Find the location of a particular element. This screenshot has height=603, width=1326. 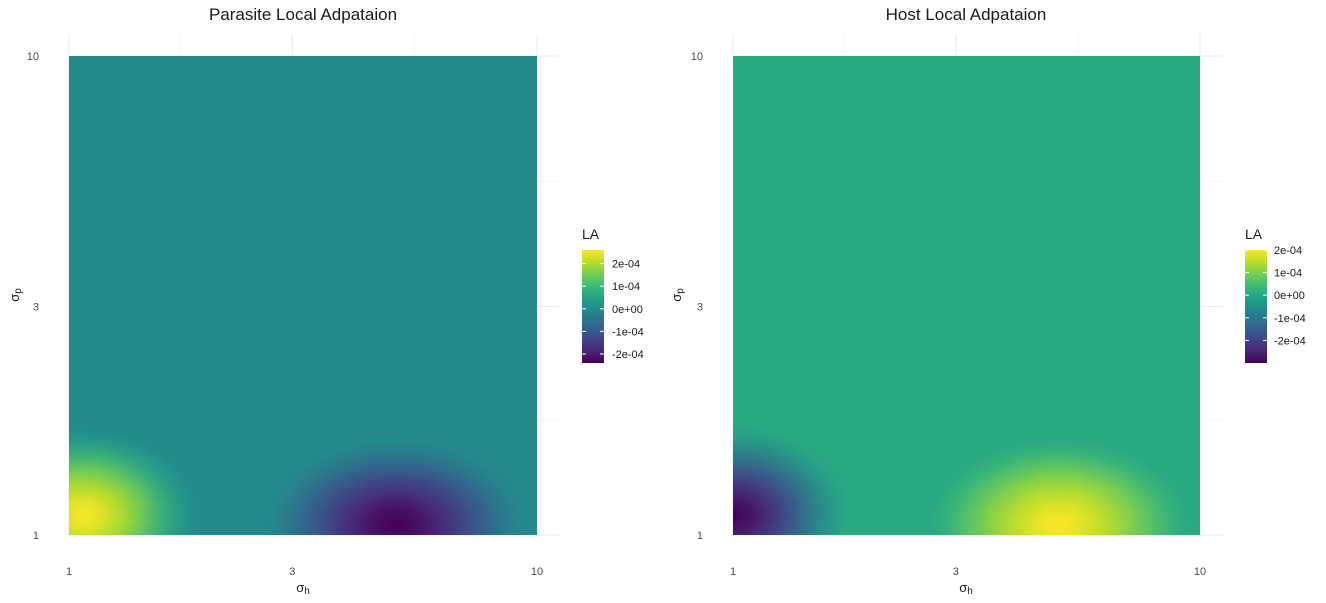

chart-title: Parasite Local Adpataion is located at coordinates (303, 14).